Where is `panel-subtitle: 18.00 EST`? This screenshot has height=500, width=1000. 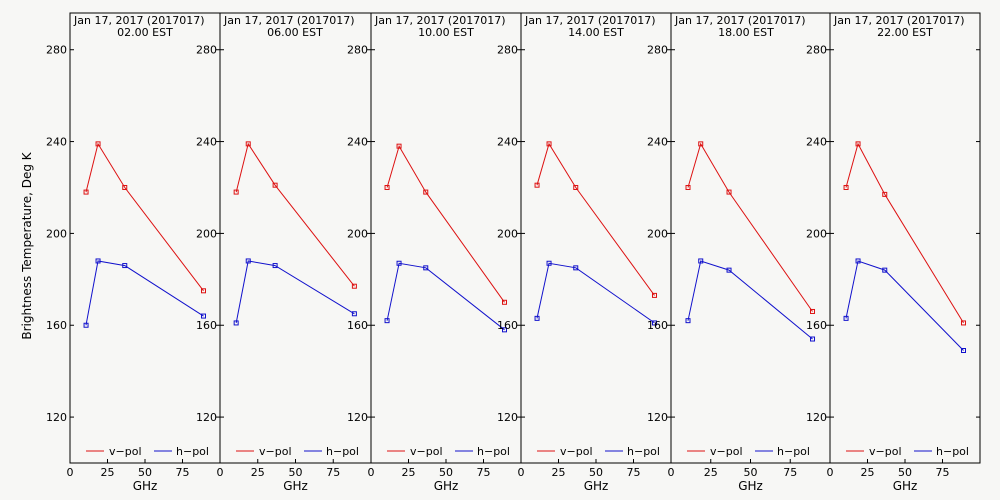
panel-subtitle: 18.00 EST is located at coordinates (746, 32).